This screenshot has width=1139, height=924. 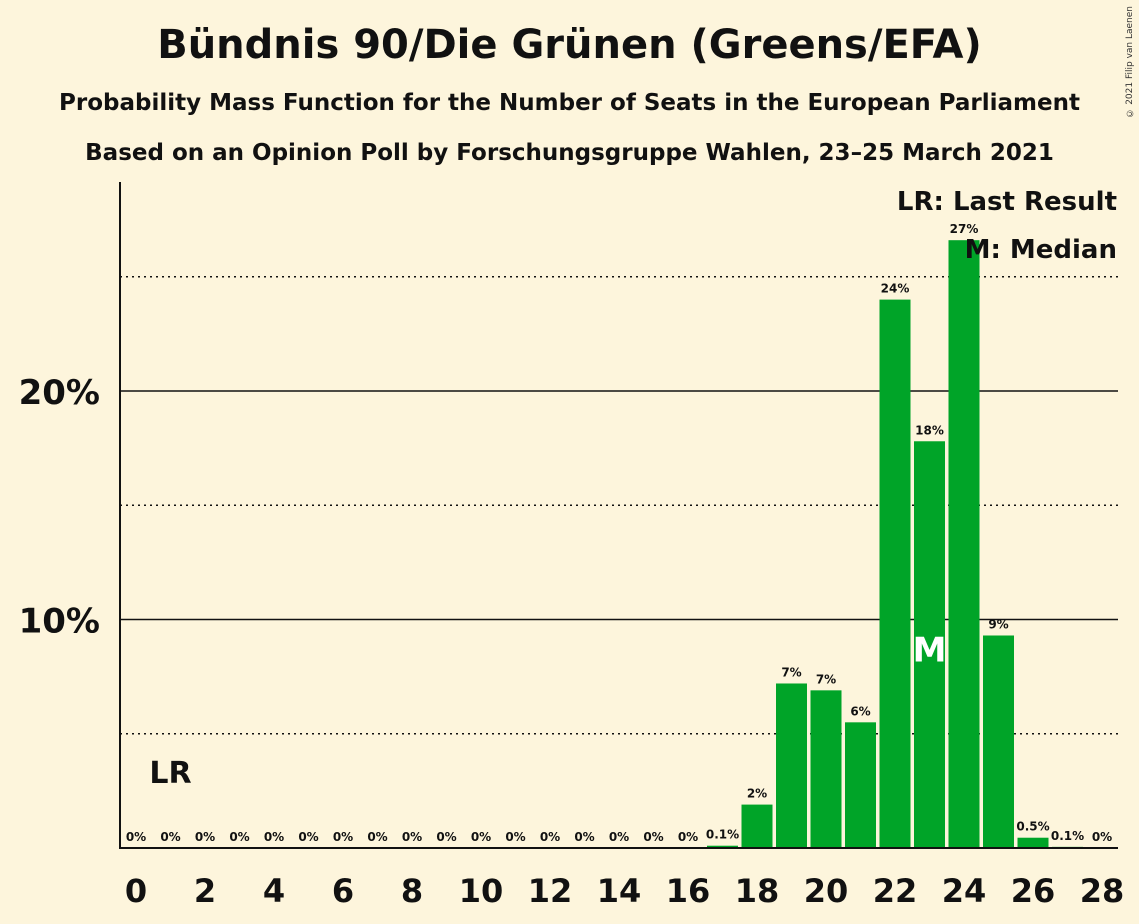 I want to click on bar-value-label: 27%, so click(x=964, y=229).